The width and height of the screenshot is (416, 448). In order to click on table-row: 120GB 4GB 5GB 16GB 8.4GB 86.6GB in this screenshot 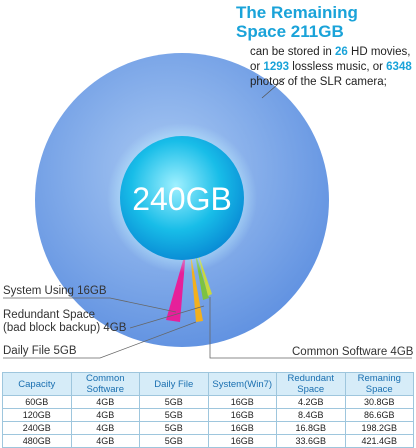, I will do `click(208, 415)`.